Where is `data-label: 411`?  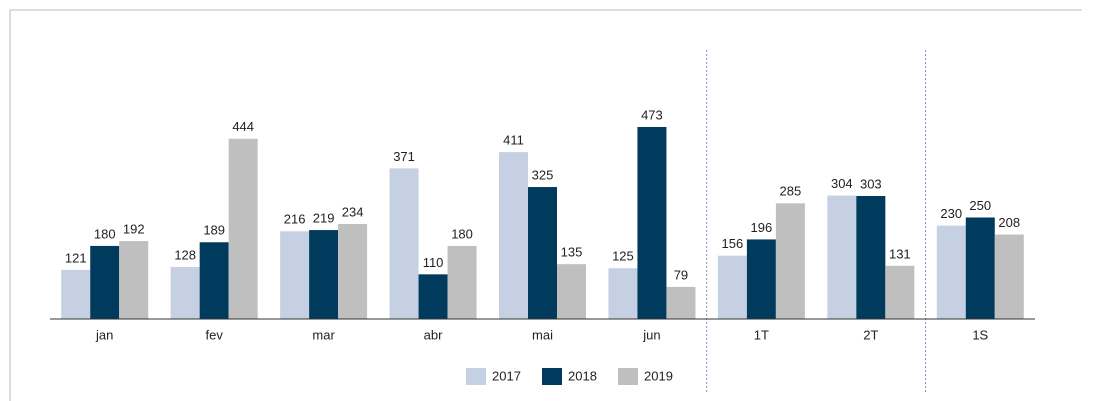
data-label: 411 is located at coordinates (513, 140).